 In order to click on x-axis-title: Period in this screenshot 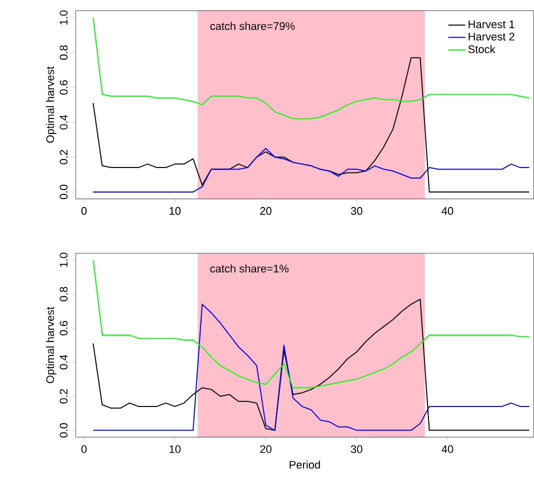, I will do `click(305, 464)`.